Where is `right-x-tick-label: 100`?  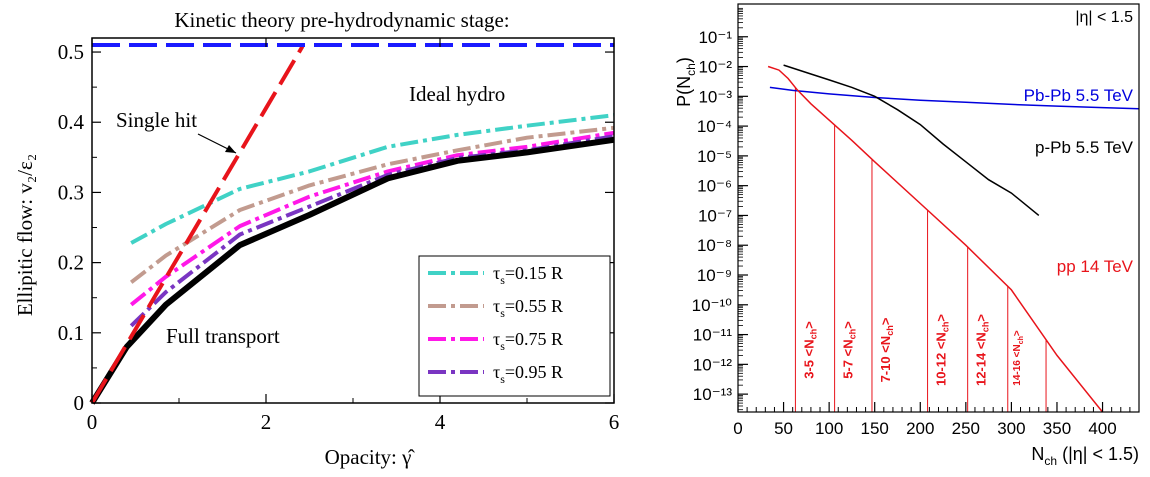
right-x-tick-label: 100 is located at coordinates (829, 428).